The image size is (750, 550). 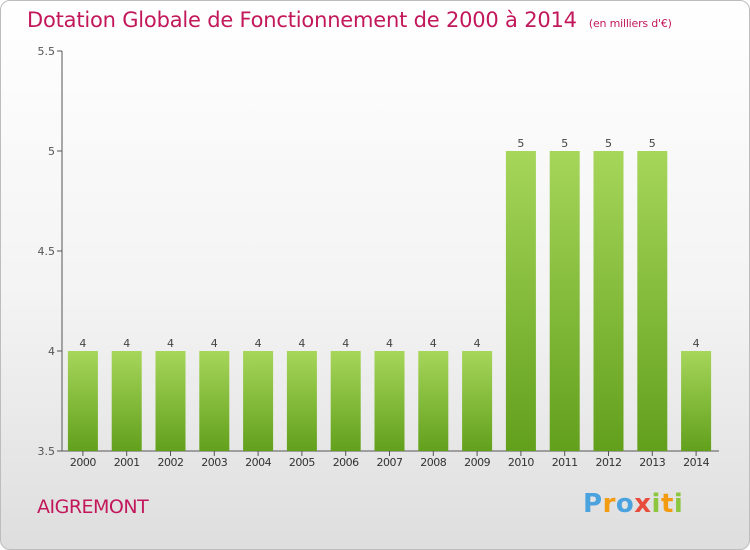 I want to click on x-tick-label: 2008, so click(x=433, y=462).